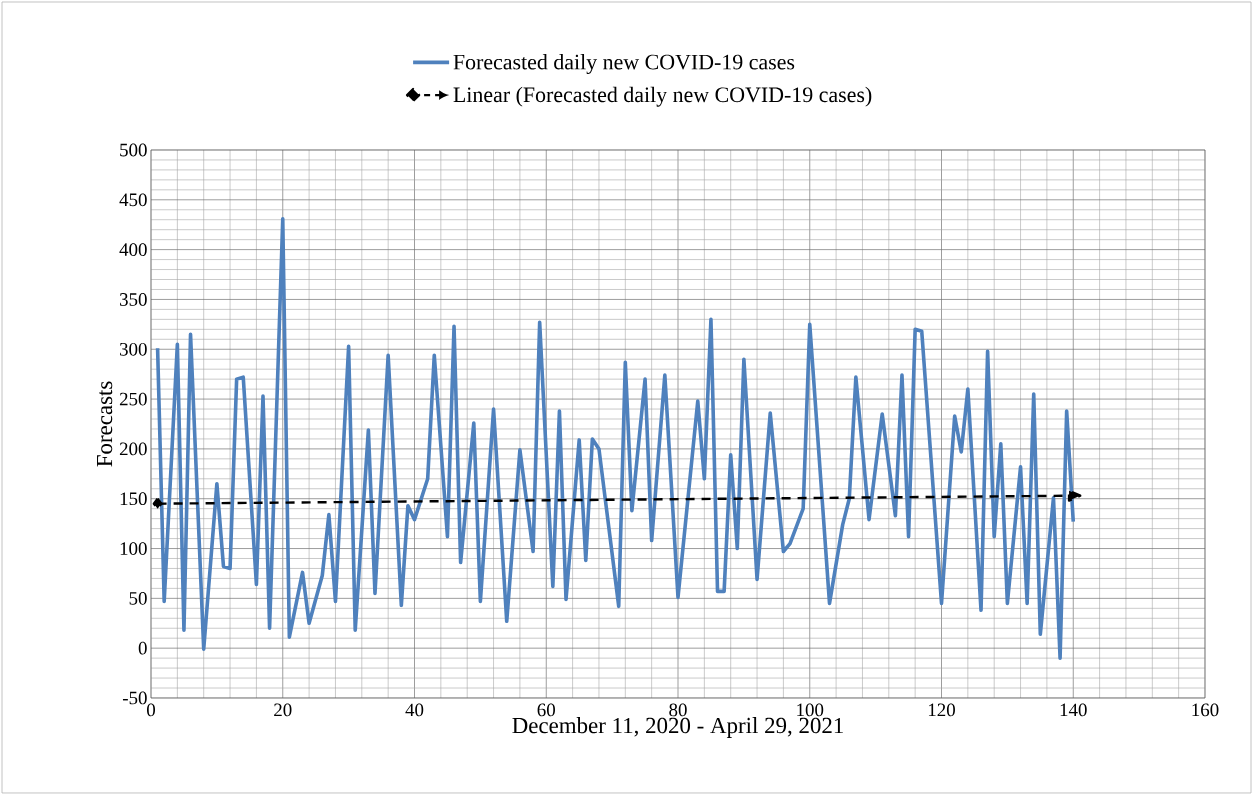  I want to click on x-tick-label: 0, so click(151, 710).